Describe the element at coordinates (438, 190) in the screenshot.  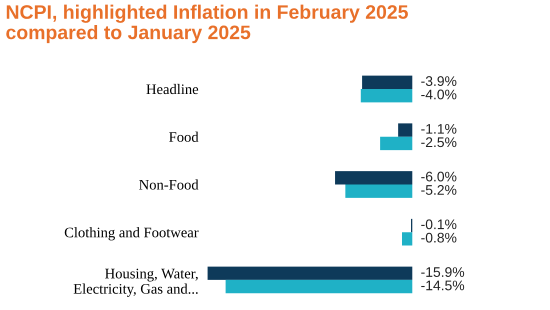
I see `data-label: -5.2%` at that location.